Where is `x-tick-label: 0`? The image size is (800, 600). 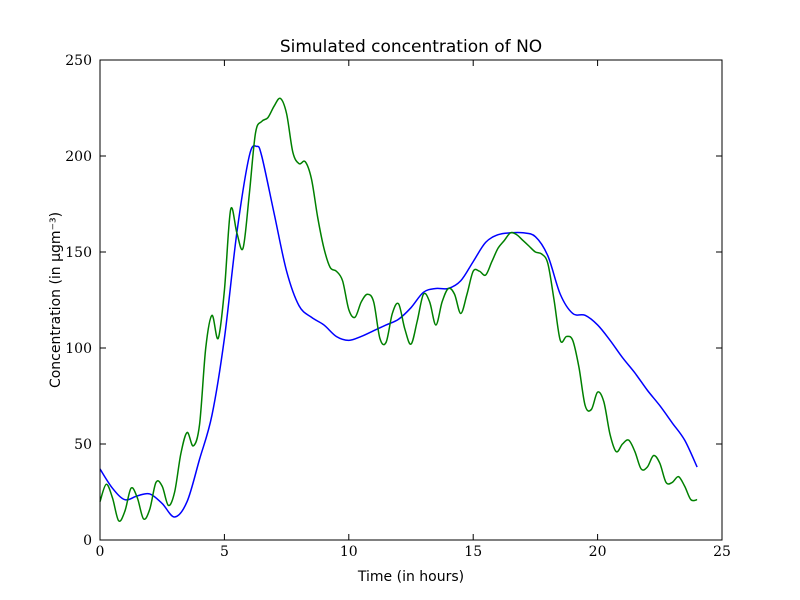 x-tick-label: 0 is located at coordinates (100, 552).